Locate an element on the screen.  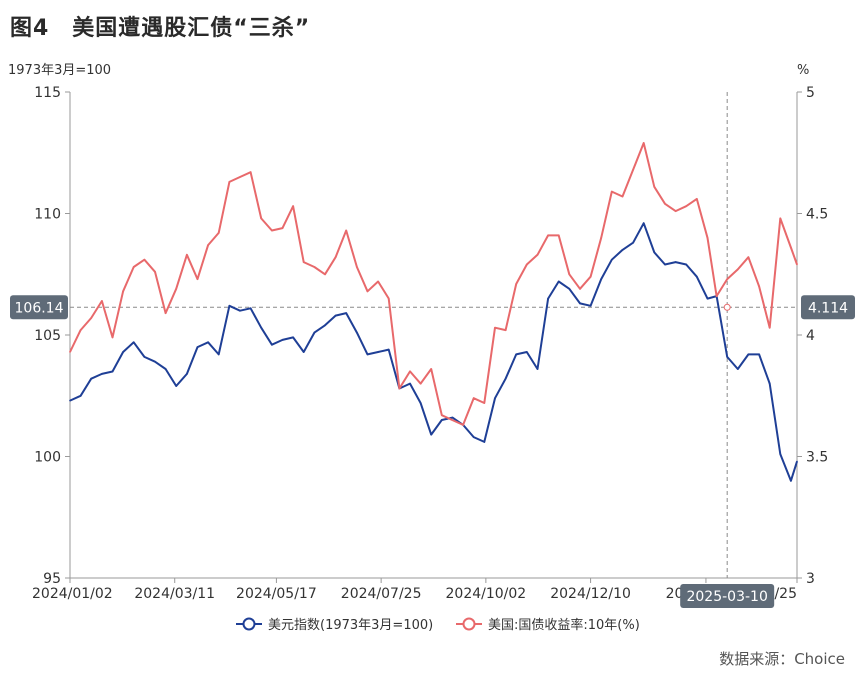
right-axis-tick-label: 5 is located at coordinates (810, 93).